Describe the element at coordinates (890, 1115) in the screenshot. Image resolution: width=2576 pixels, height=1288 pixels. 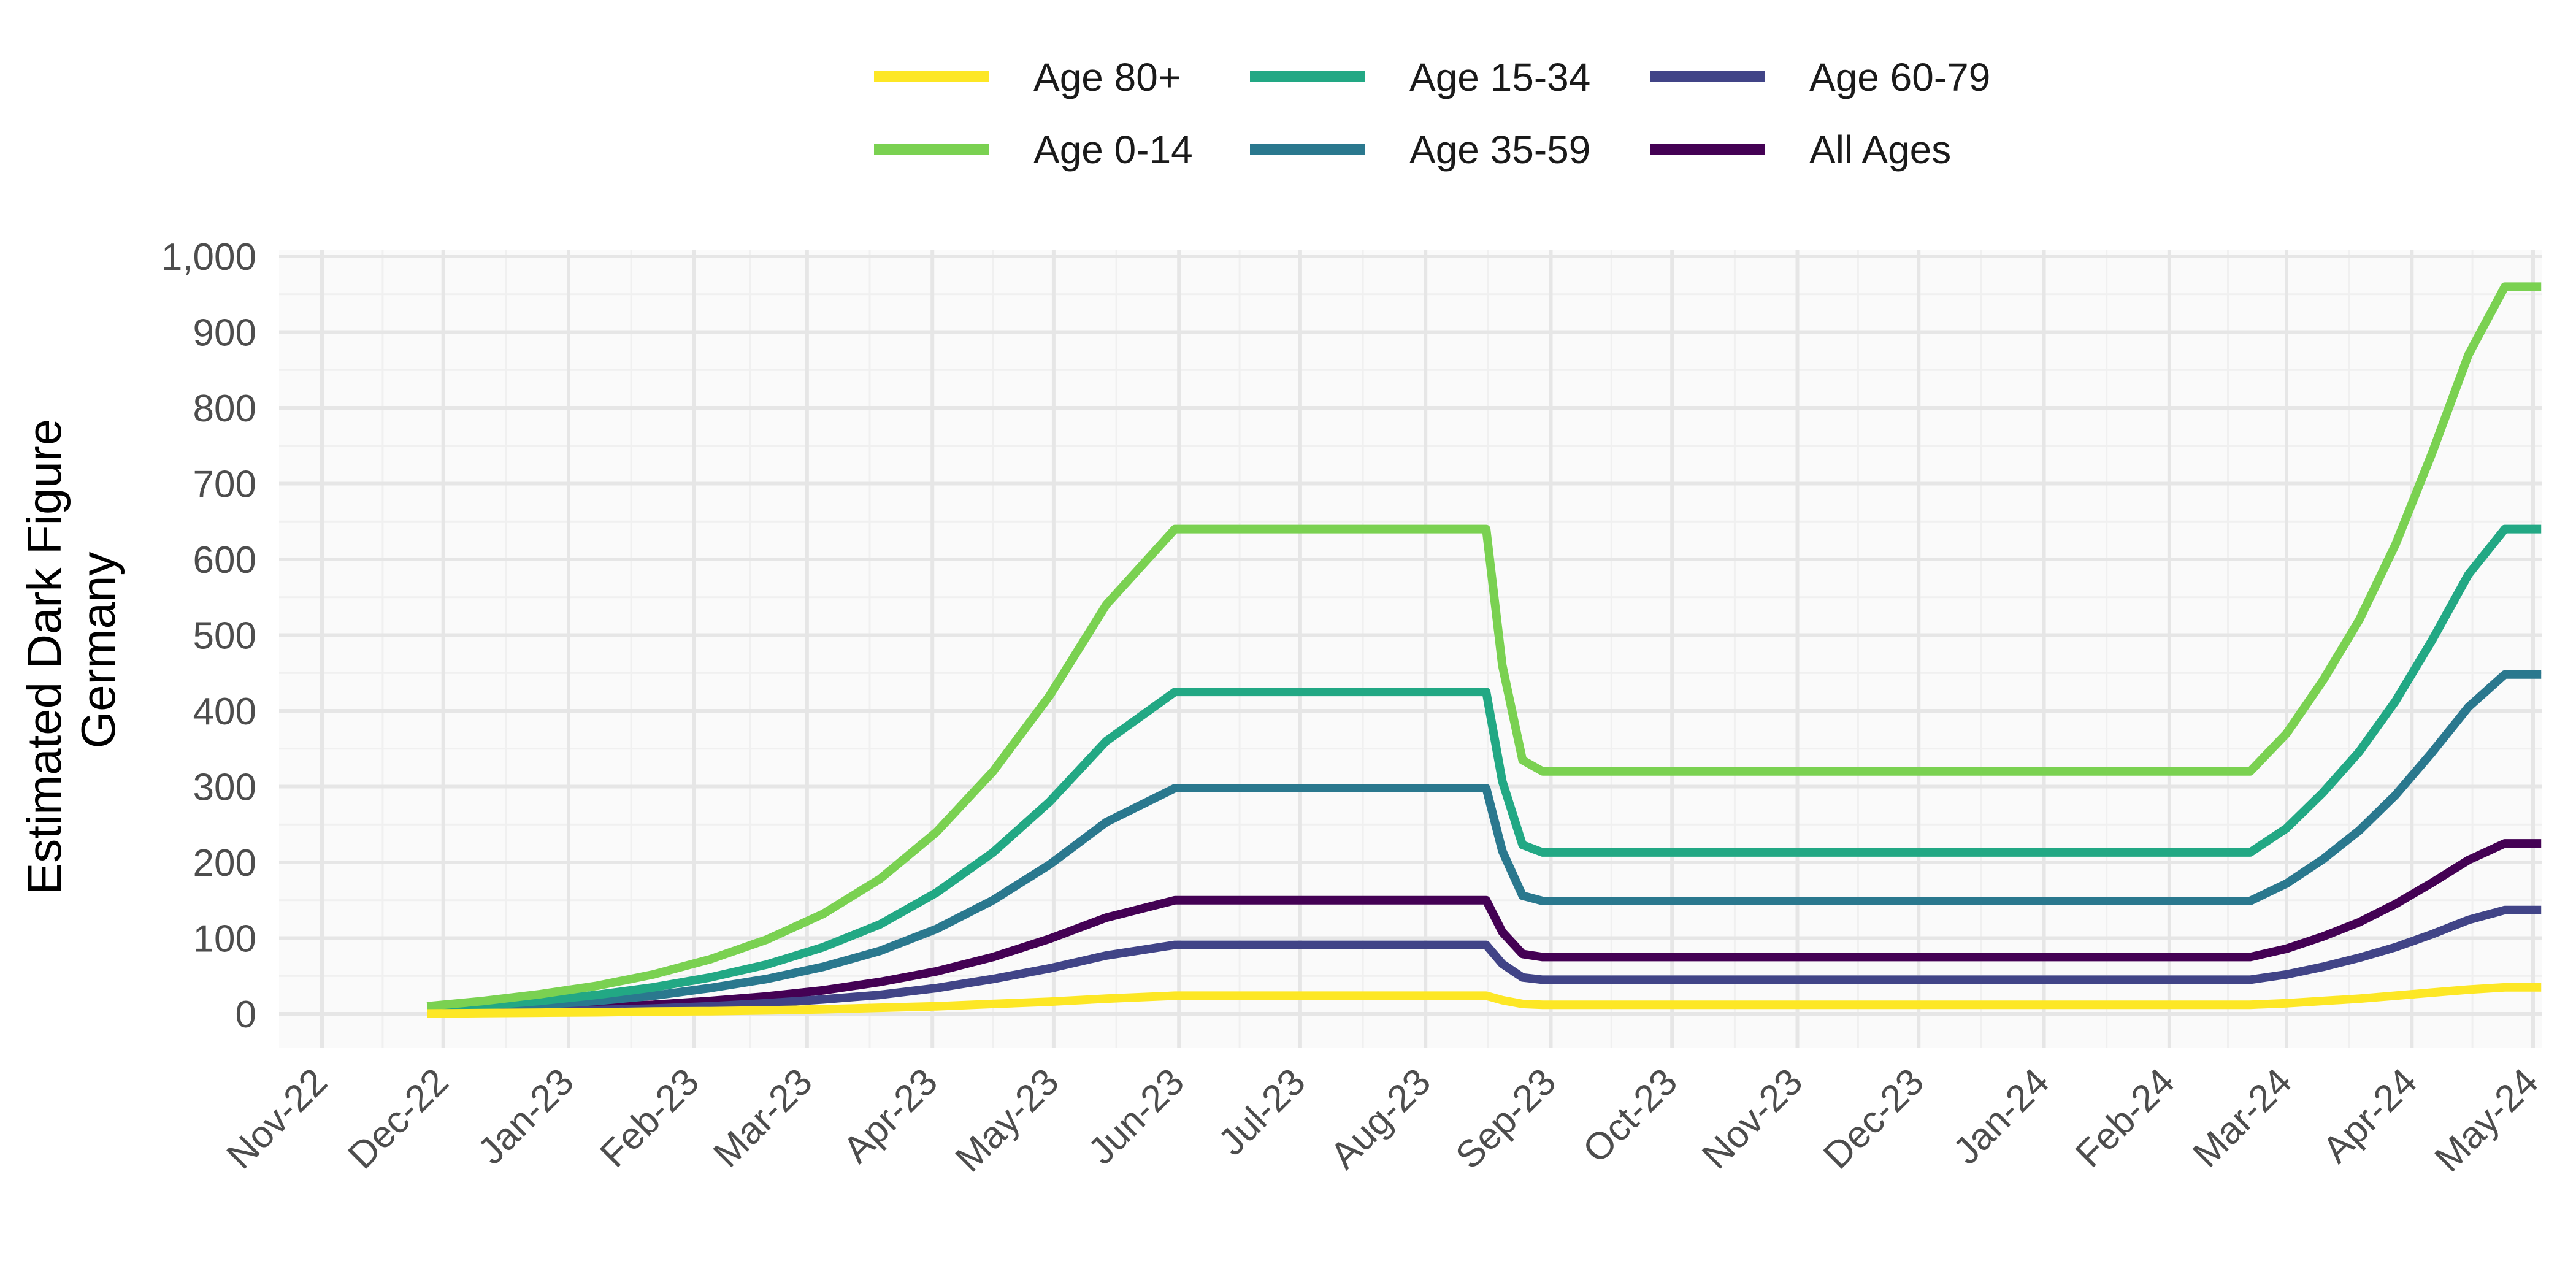
I see `x-tick-label: Apr-23` at that location.